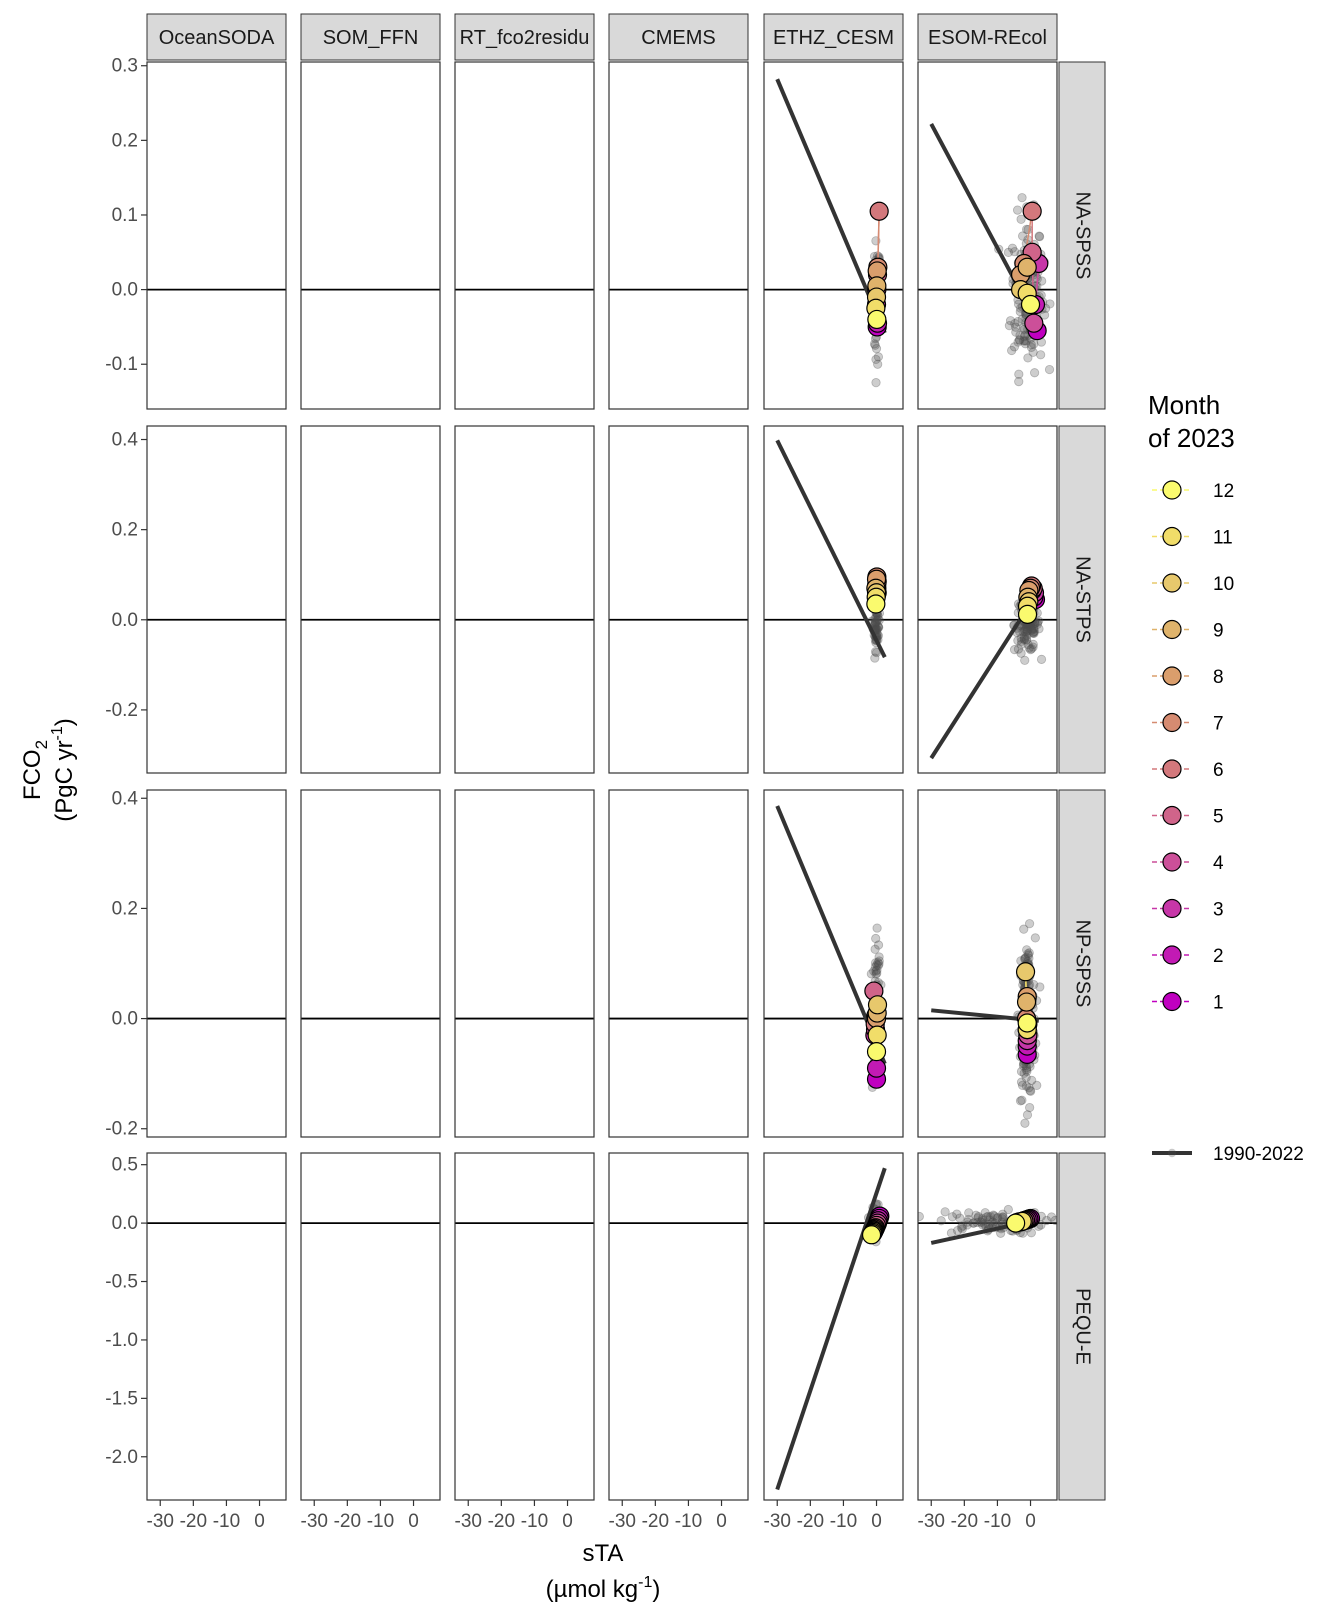  Describe the element at coordinates (125, 908) in the screenshot. I see `y-tick-label: 0.2` at that location.